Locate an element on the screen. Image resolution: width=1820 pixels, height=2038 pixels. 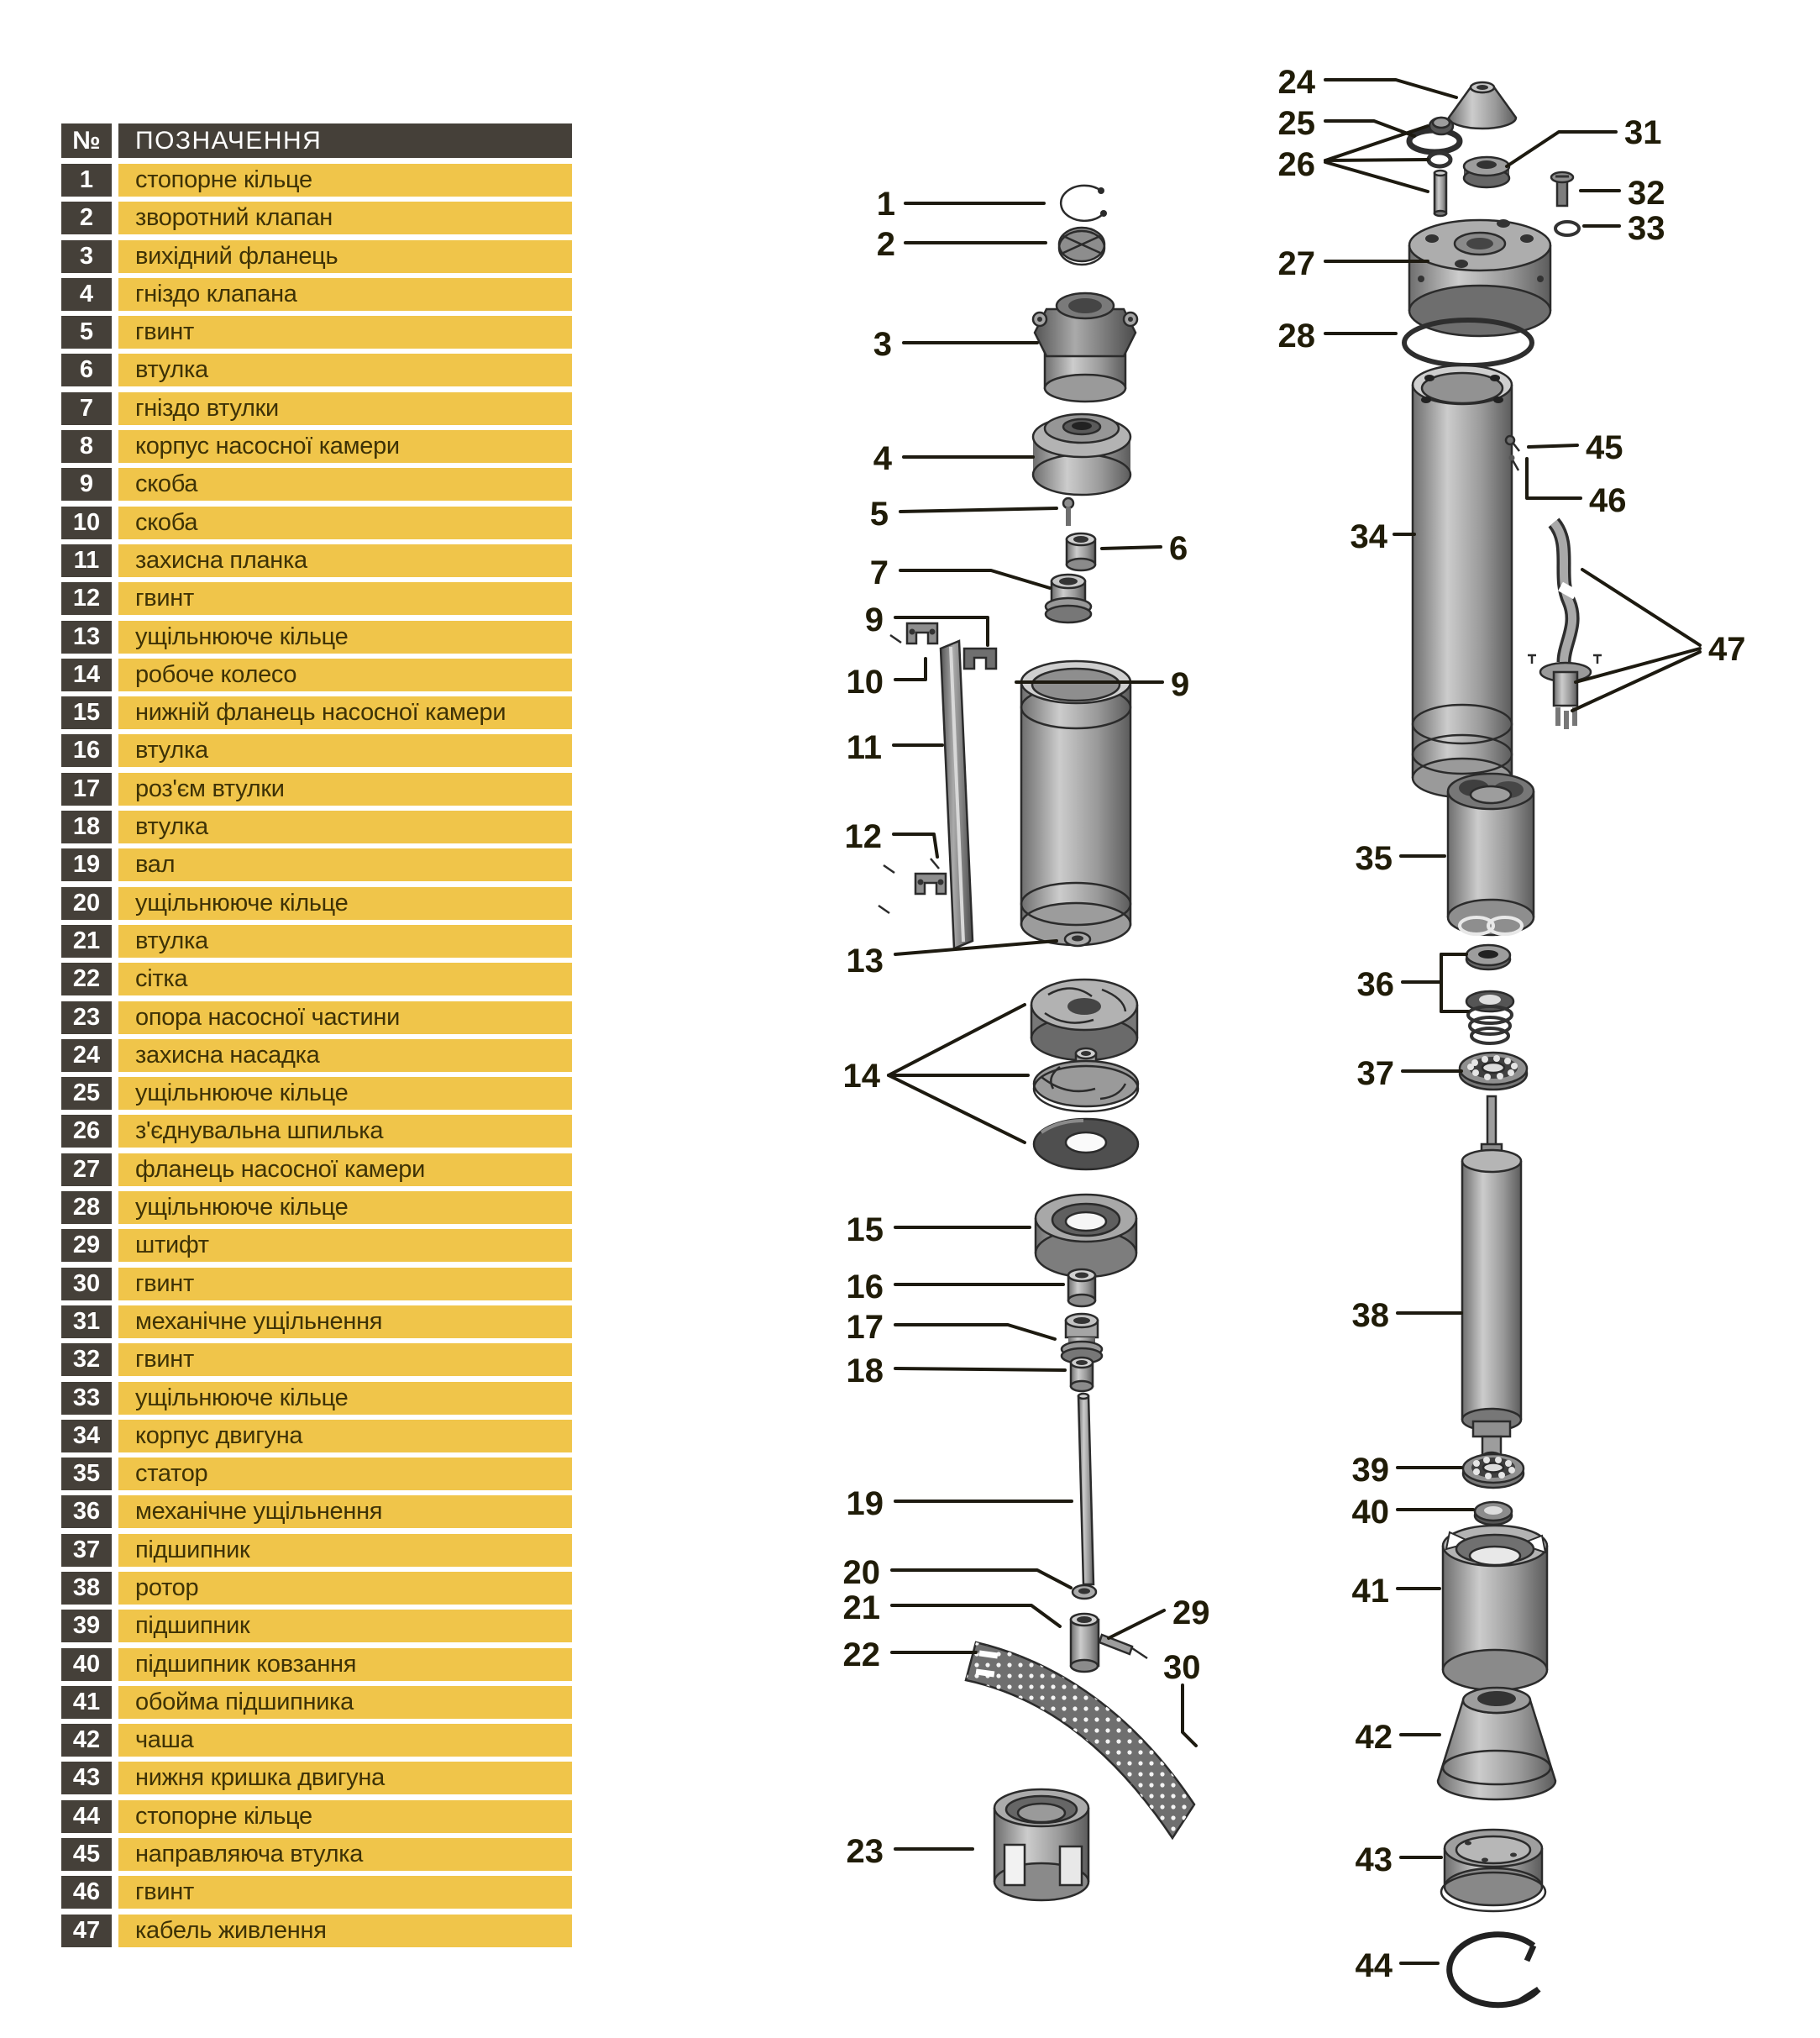
row-part-name: вал is located at coordinates (345, 865).